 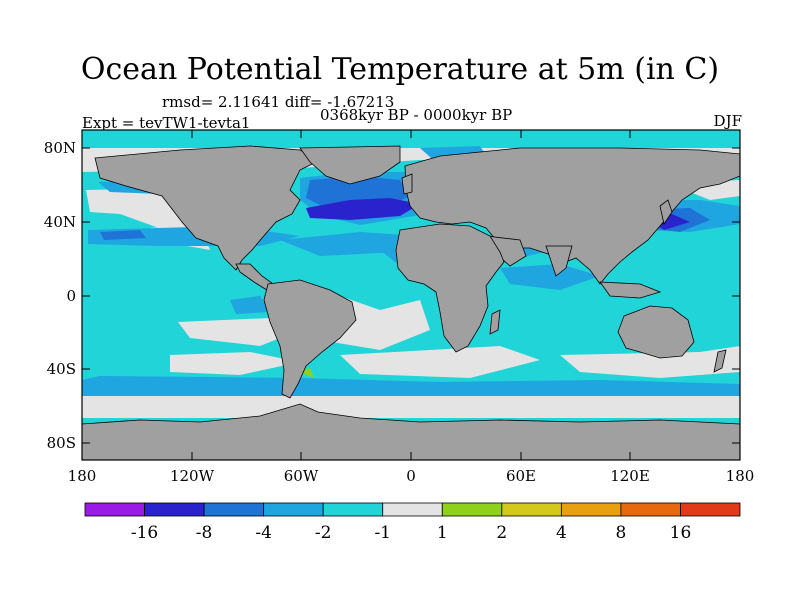 What do you see at coordinates (71, 296) in the screenshot?
I see `lat-label-0: 0` at bounding box center [71, 296].